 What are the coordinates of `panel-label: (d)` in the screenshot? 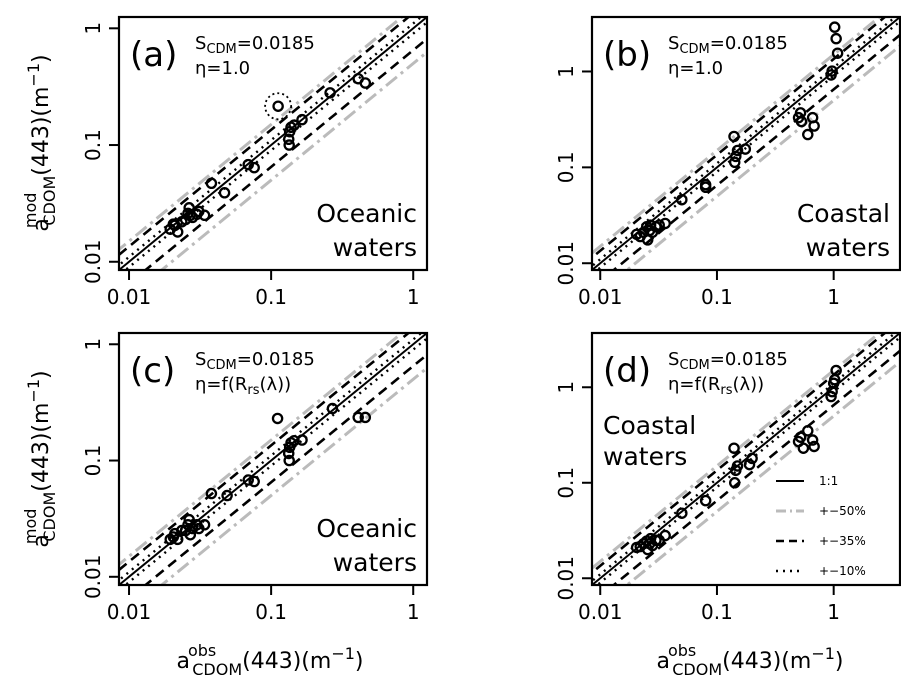 It's located at (627, 371).